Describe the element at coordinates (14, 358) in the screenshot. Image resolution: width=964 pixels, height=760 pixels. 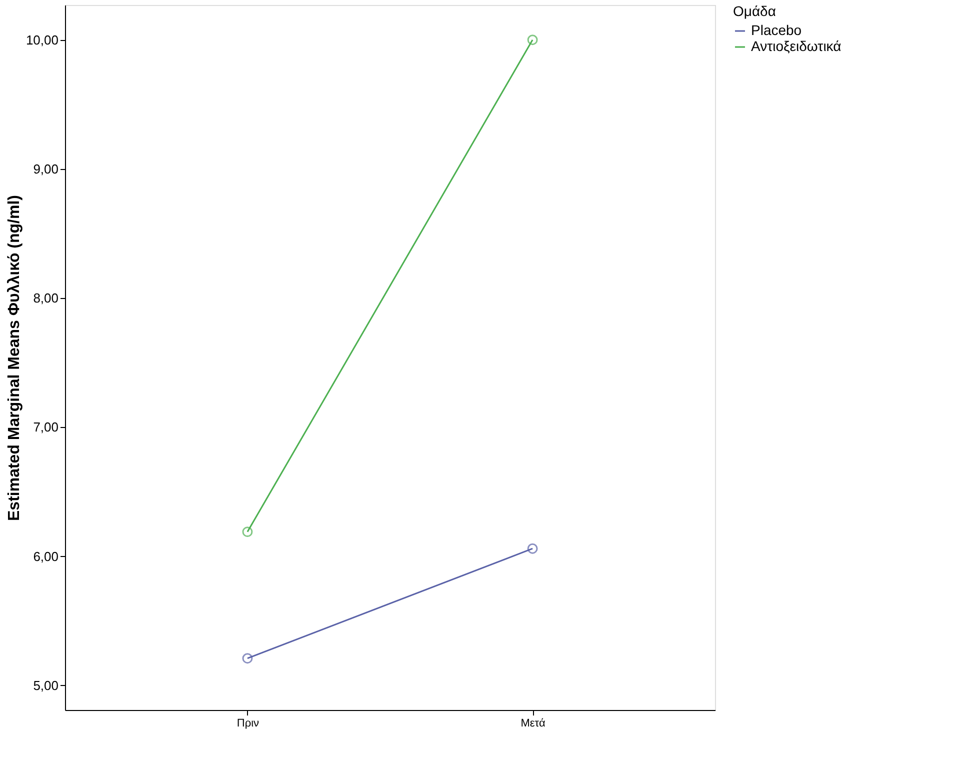
I see `y-axis-title: Estimated Marginal Means Φυλλικό (ng/ml)` at that location.